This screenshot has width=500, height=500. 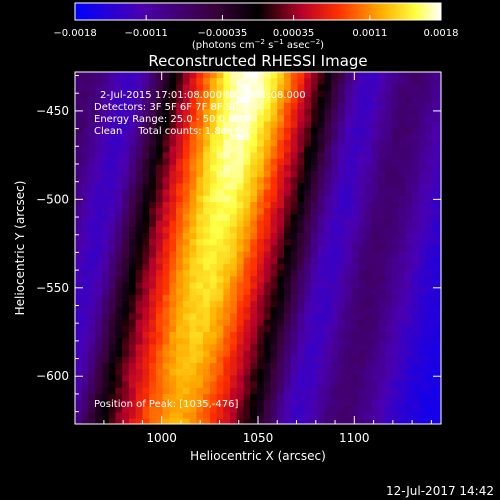 What do you see at coordinates (369, 33) in the screenshot?
I see `colorbar-tick-label: 0.0011` at bounding box center [369, 33].